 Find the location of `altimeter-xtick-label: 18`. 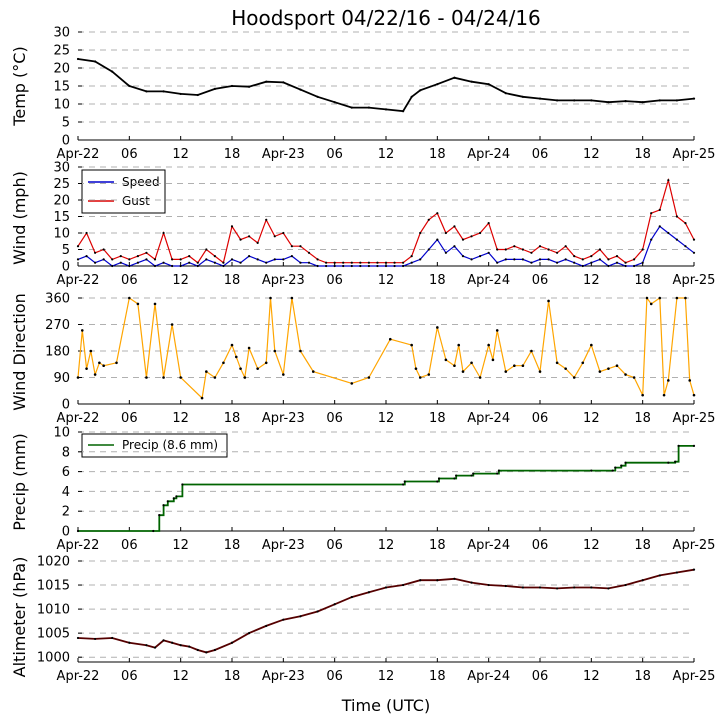

altimeter-xtick-label: 18 is located at coordinates (437, 676).